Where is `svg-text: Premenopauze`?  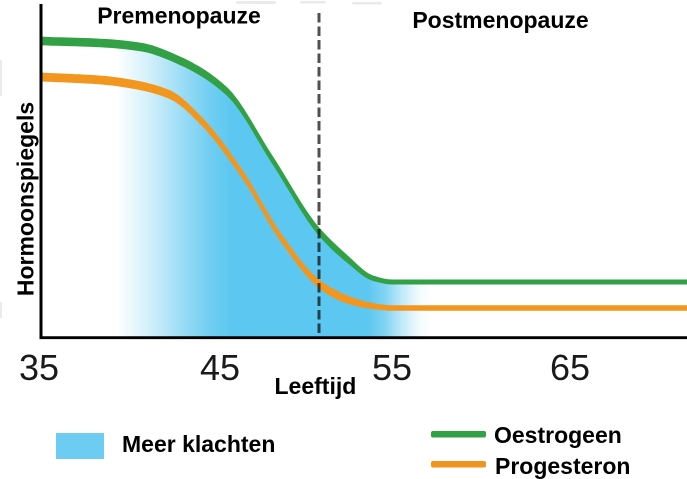
svg-text: Premenopauze is located at coordinates (179, 16).